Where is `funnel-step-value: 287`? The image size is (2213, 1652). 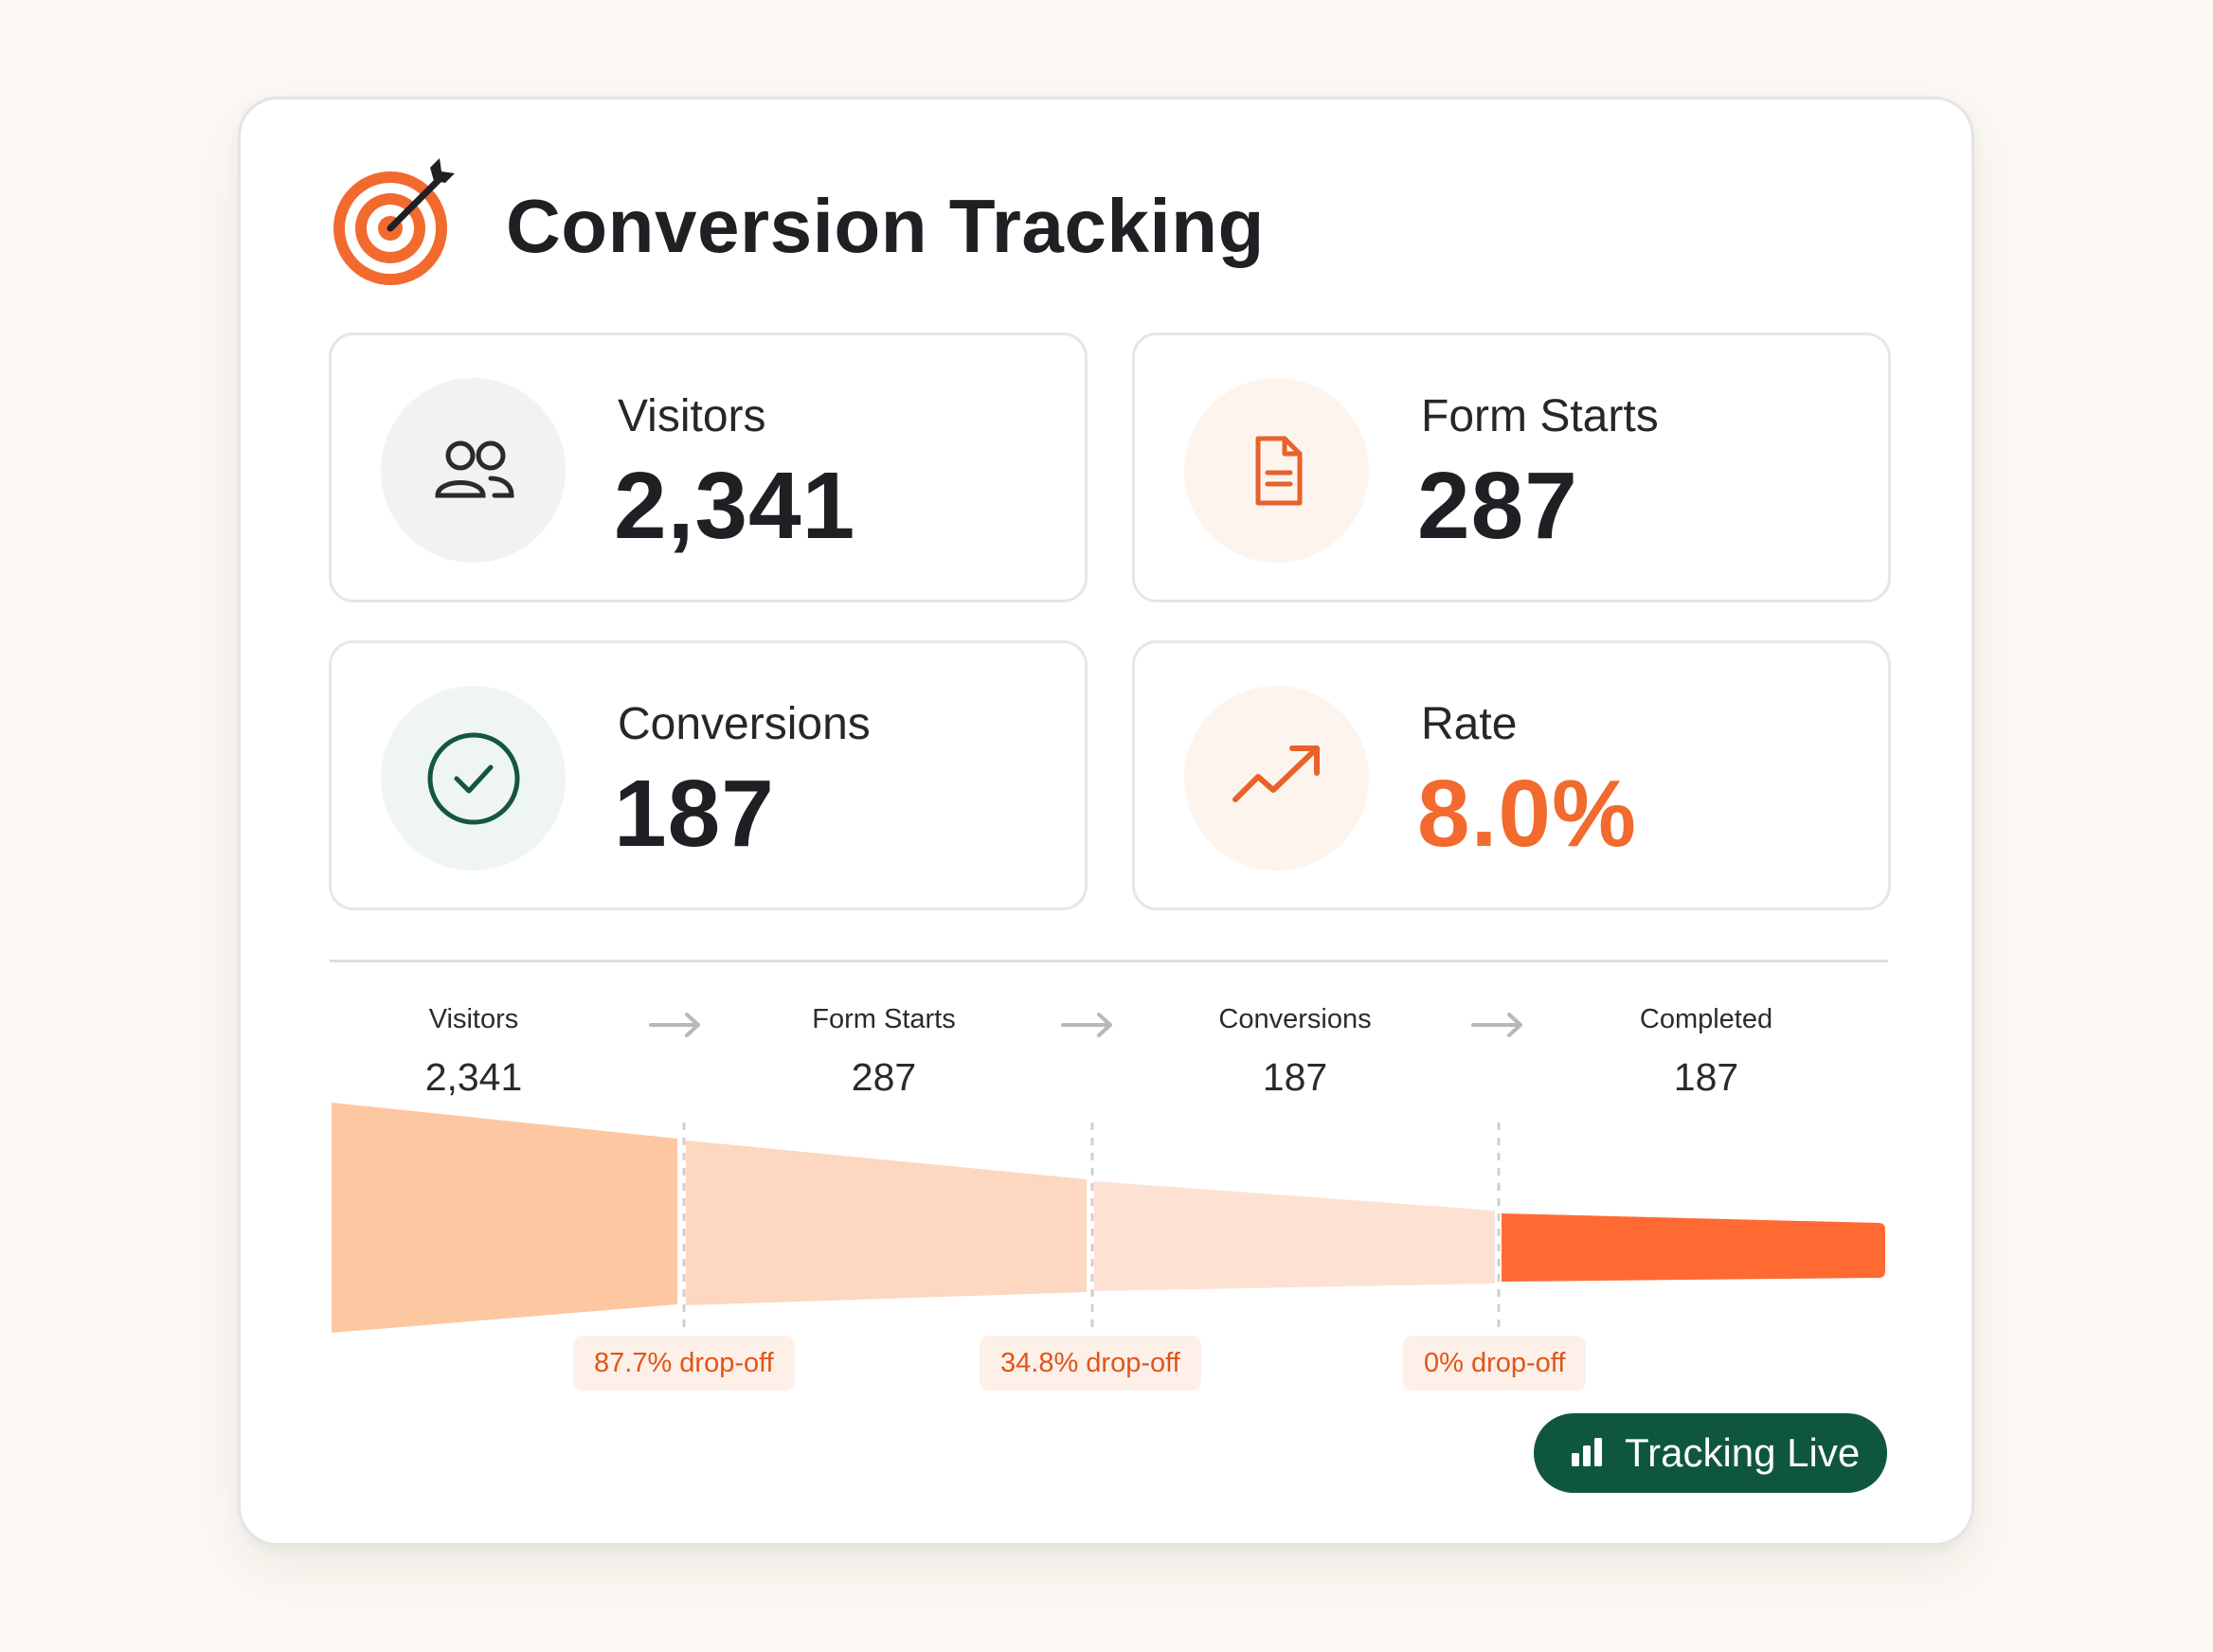
funnel-step-value: 287 is located at coordinates (884, 1077).